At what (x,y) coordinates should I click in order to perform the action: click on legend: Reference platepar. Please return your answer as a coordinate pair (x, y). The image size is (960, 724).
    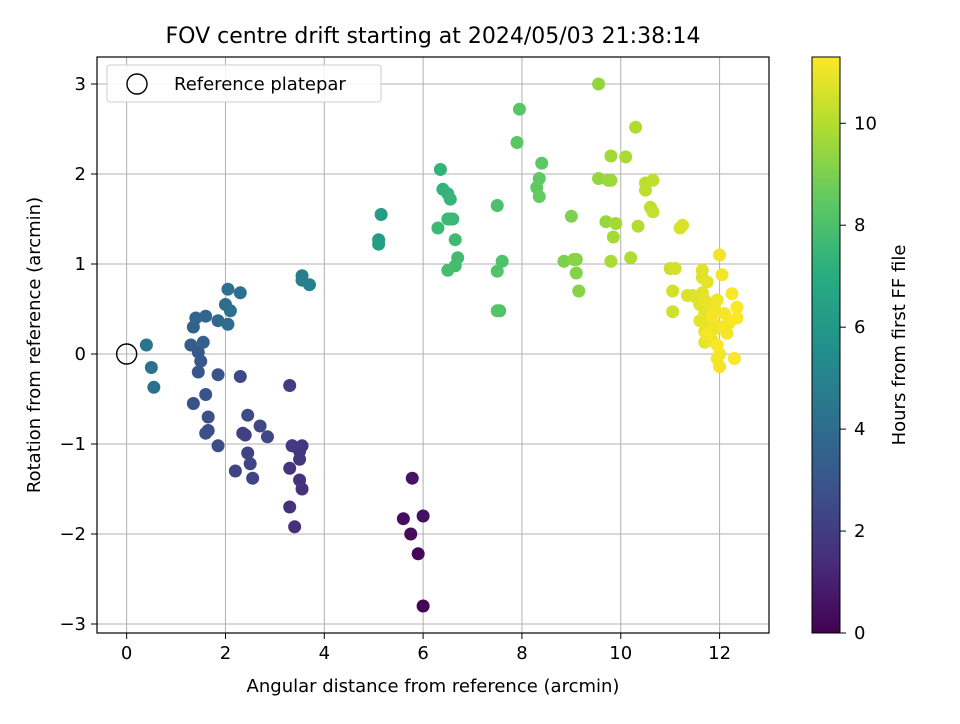
    Looking at the image, I should click on (244, 83).